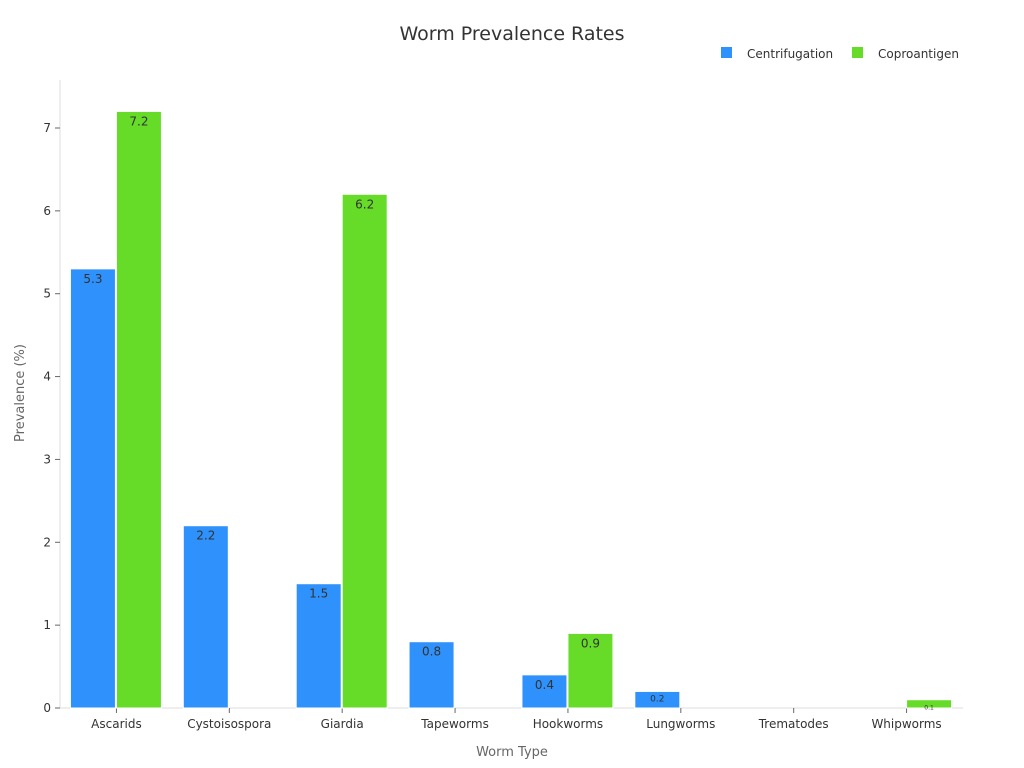 The height and width of the screenshot is (768, 1024). I want to click on legend-label: Centrifugation, so click(790, 54).